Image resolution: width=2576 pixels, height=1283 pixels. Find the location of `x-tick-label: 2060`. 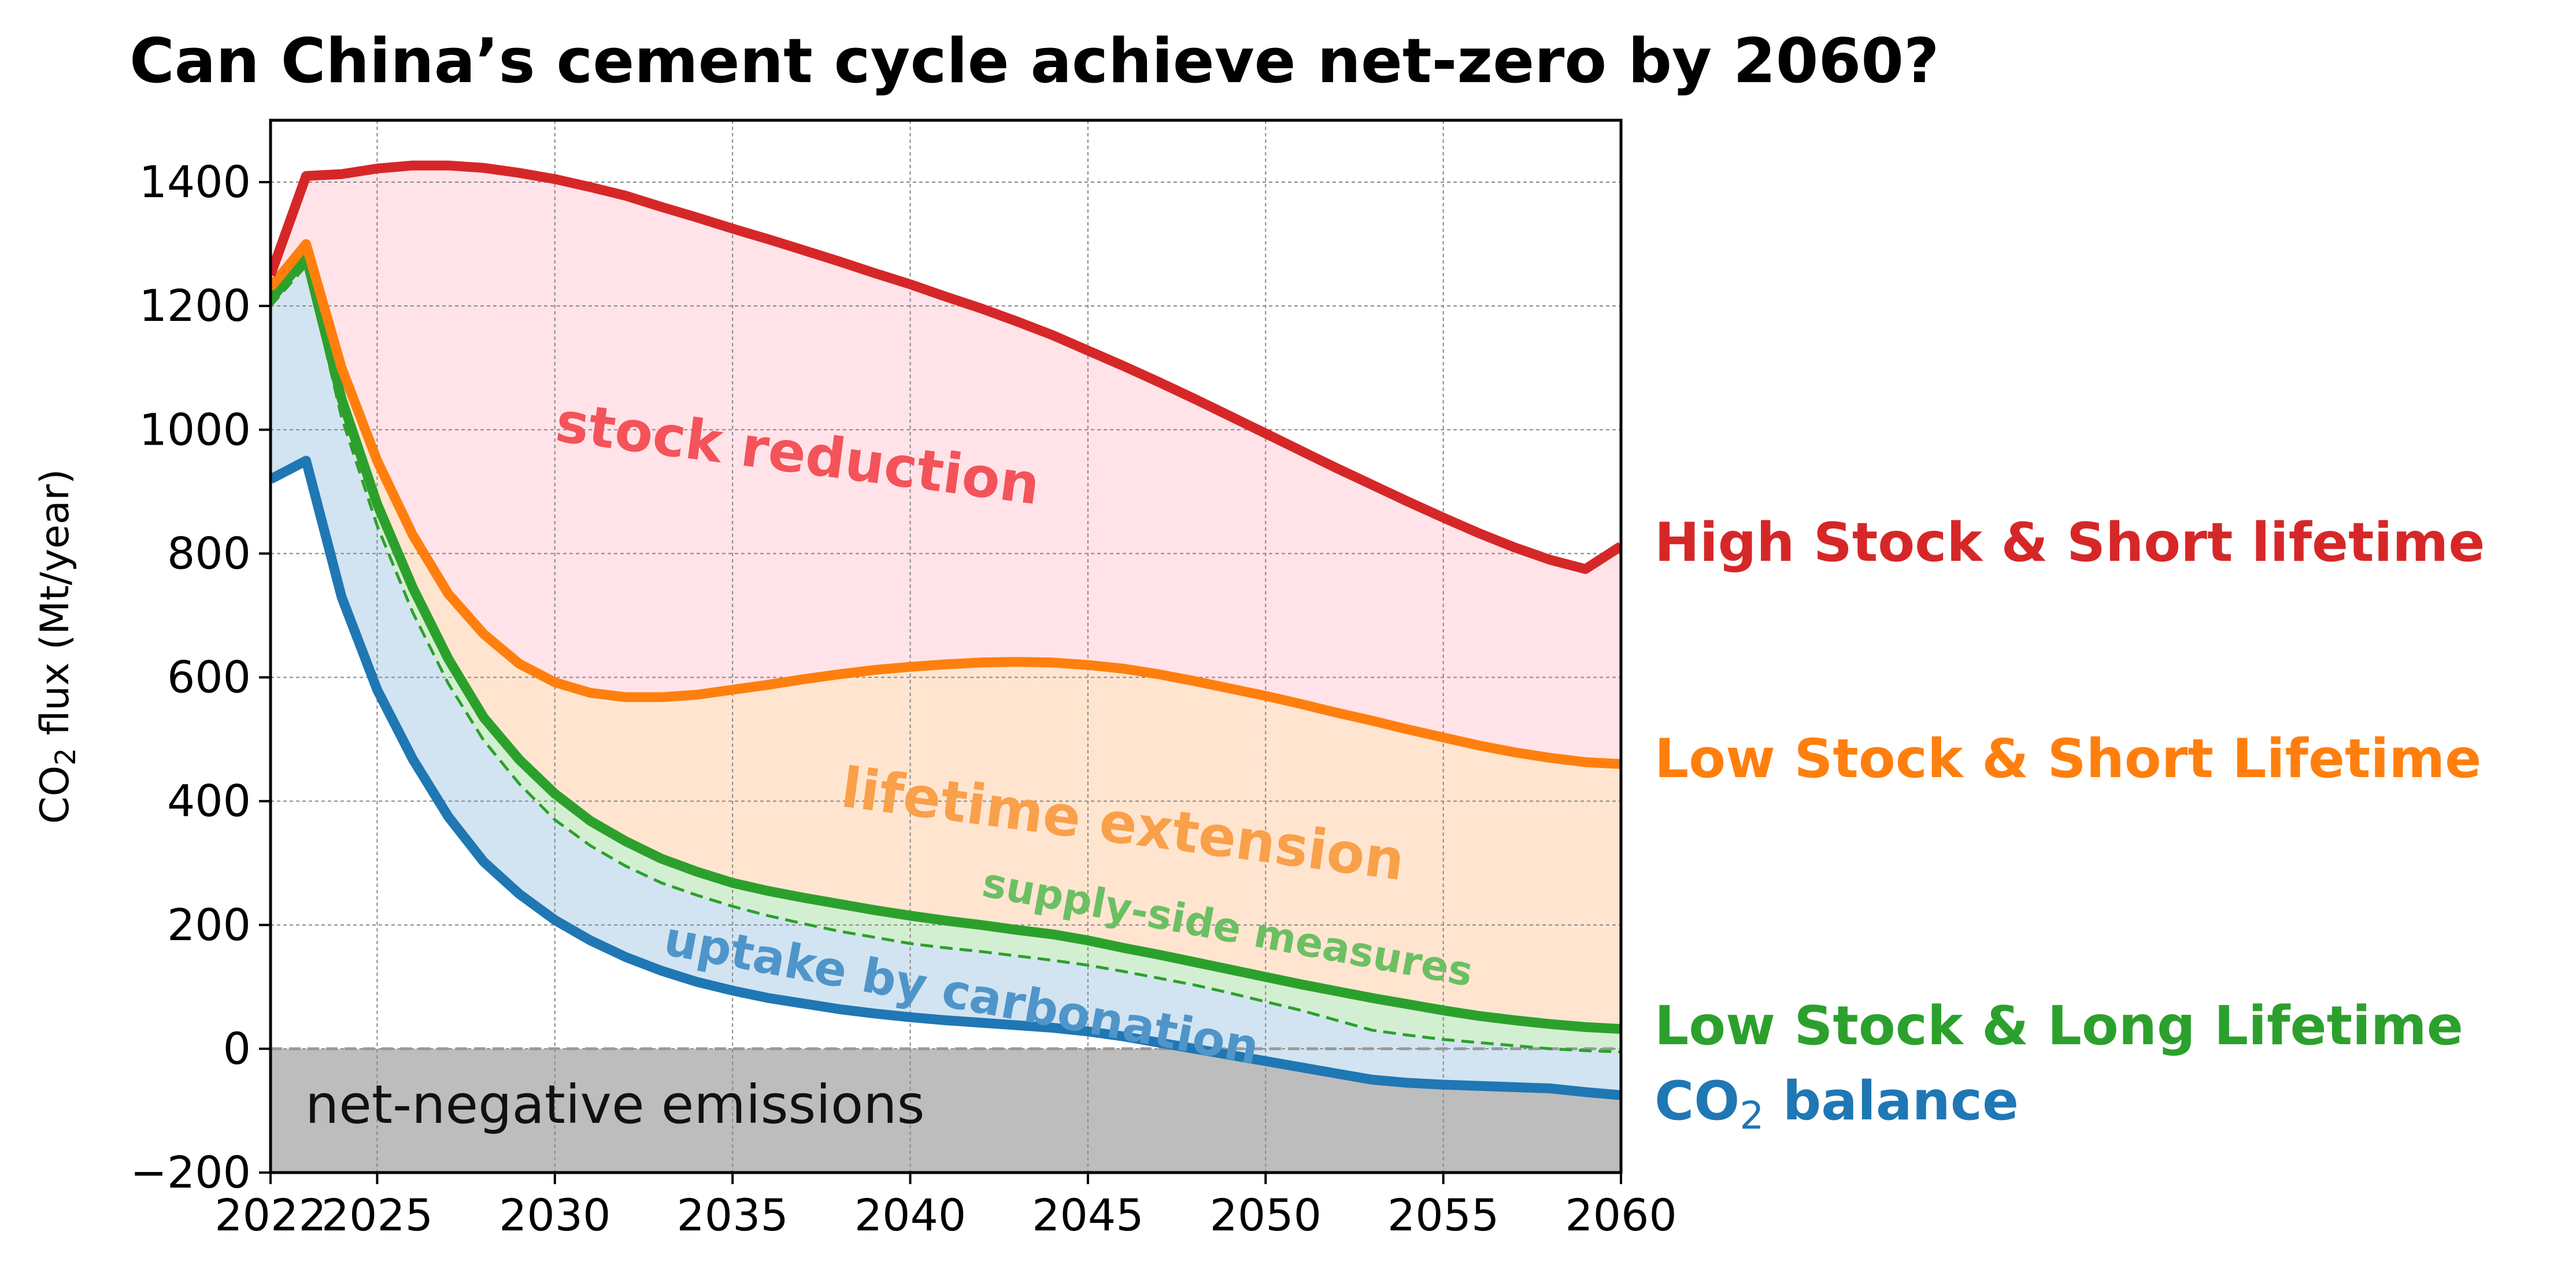

x-tick-label: 2060 is located at coordinates (1620, 1215).